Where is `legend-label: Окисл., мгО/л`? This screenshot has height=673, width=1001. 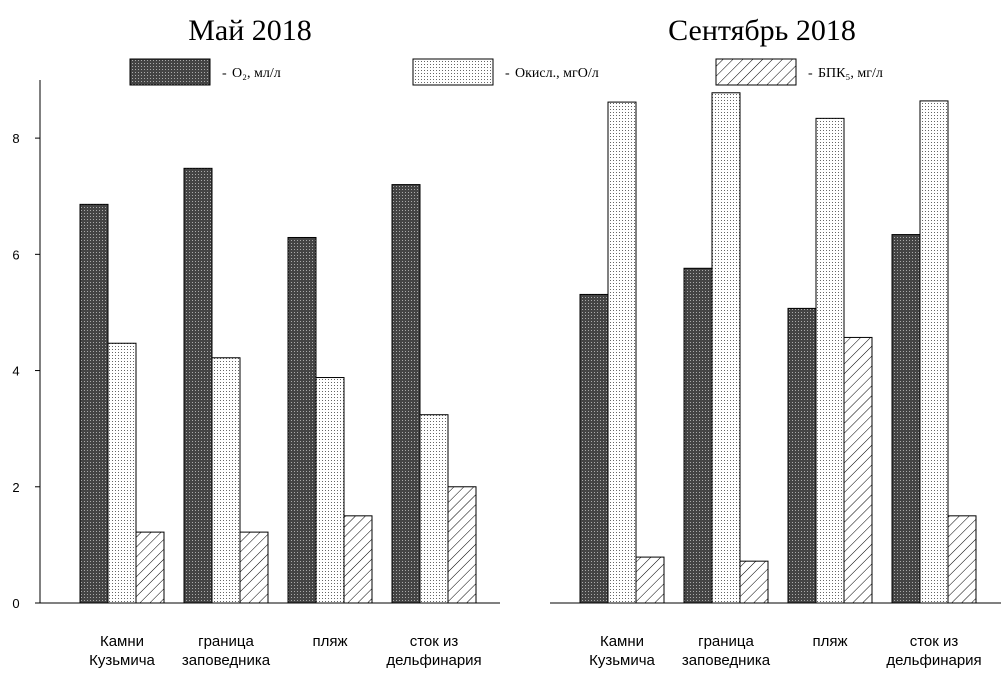
legend-label: Окисл., мгО/л is located at coordinates (557, 73).